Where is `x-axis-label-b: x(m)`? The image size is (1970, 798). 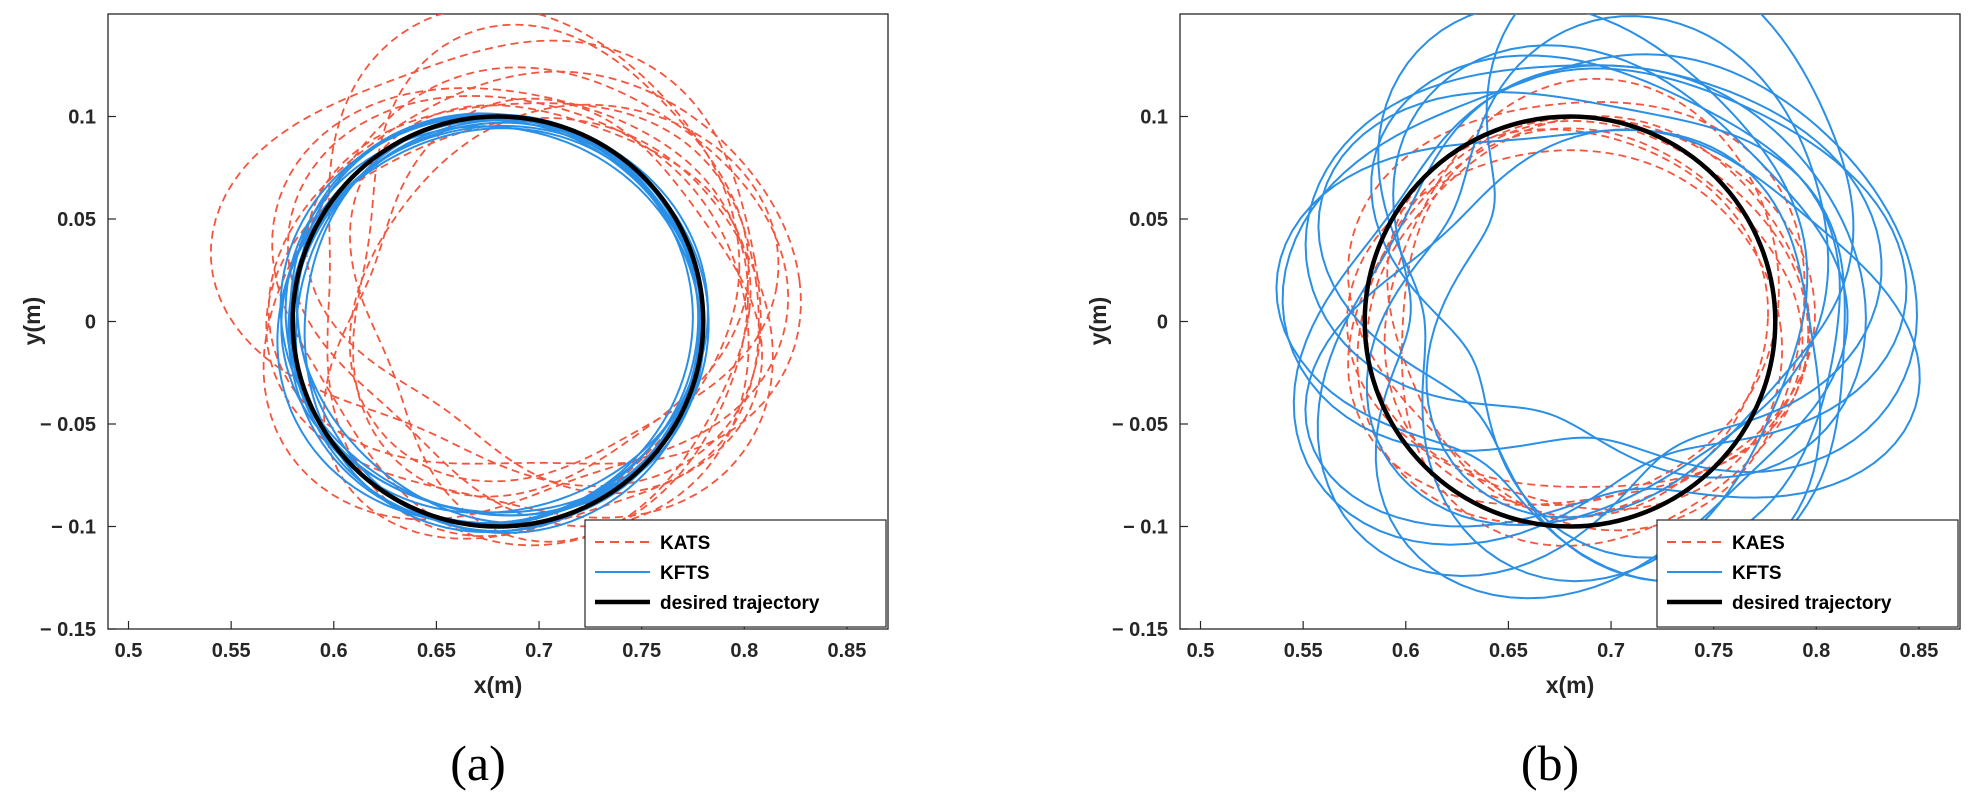 x-axis-label-b: x(m) is located at coordinates (1570, 685).